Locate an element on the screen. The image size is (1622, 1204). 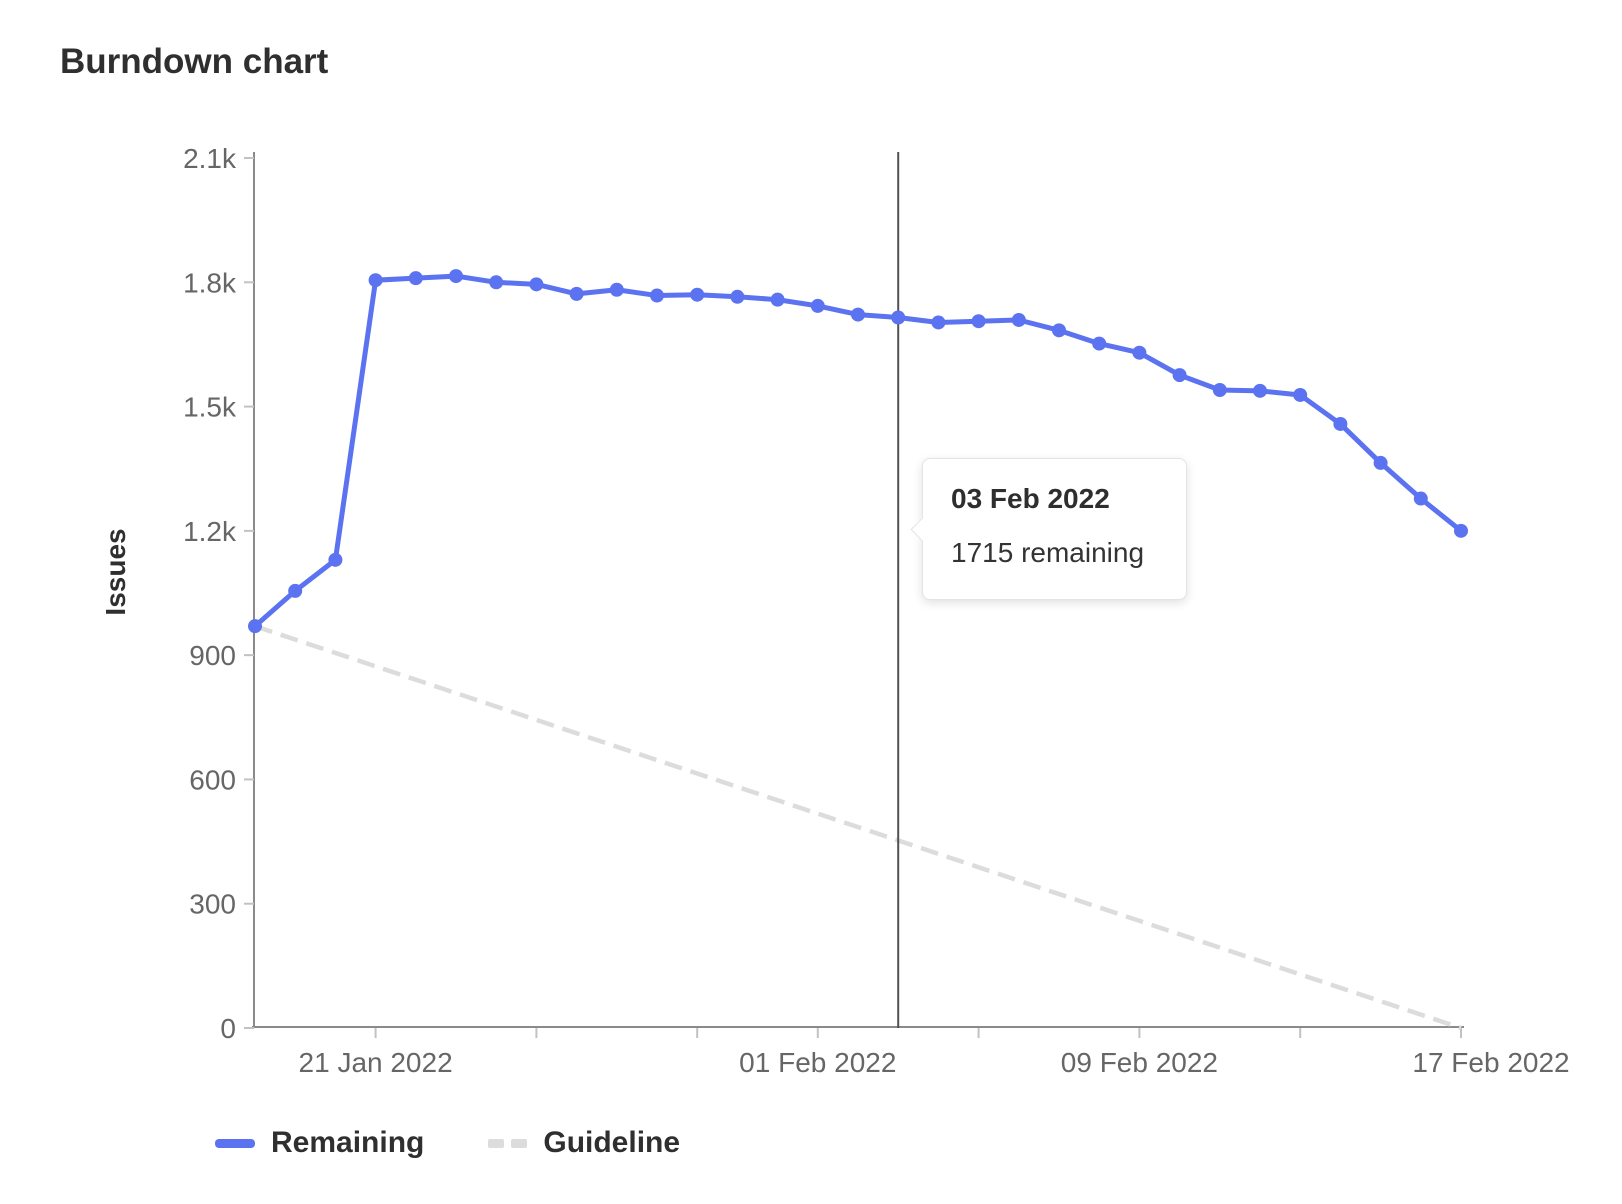
x-tick-label: 21 Jan 2022 is located at coordinates (376, 1062).